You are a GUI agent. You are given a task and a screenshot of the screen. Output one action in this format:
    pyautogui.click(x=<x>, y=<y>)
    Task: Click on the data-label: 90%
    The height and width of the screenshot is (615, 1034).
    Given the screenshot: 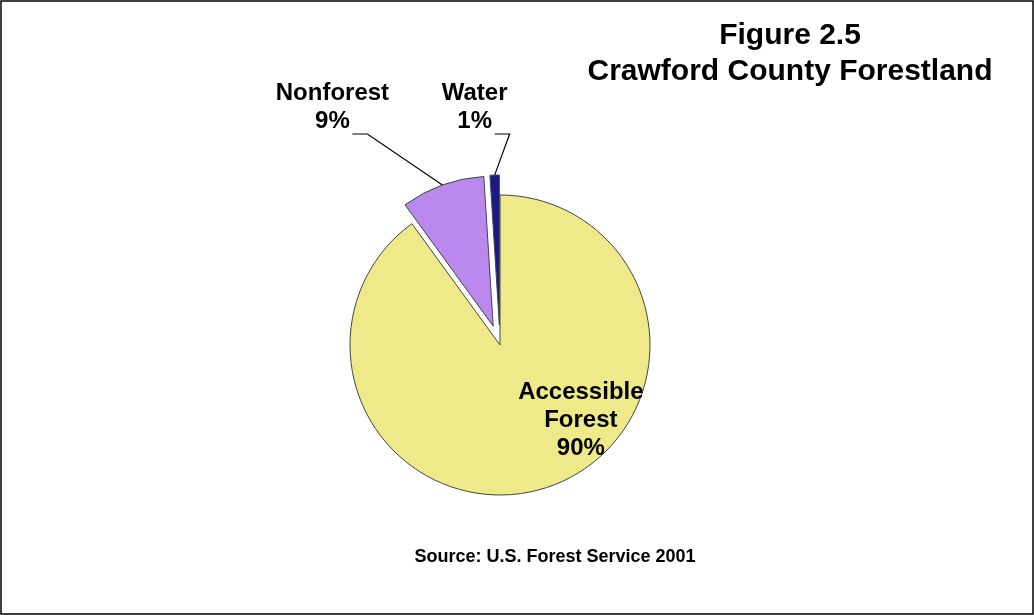 What is the action you would take?
    pyautogui.click(x=580, y=447)
    